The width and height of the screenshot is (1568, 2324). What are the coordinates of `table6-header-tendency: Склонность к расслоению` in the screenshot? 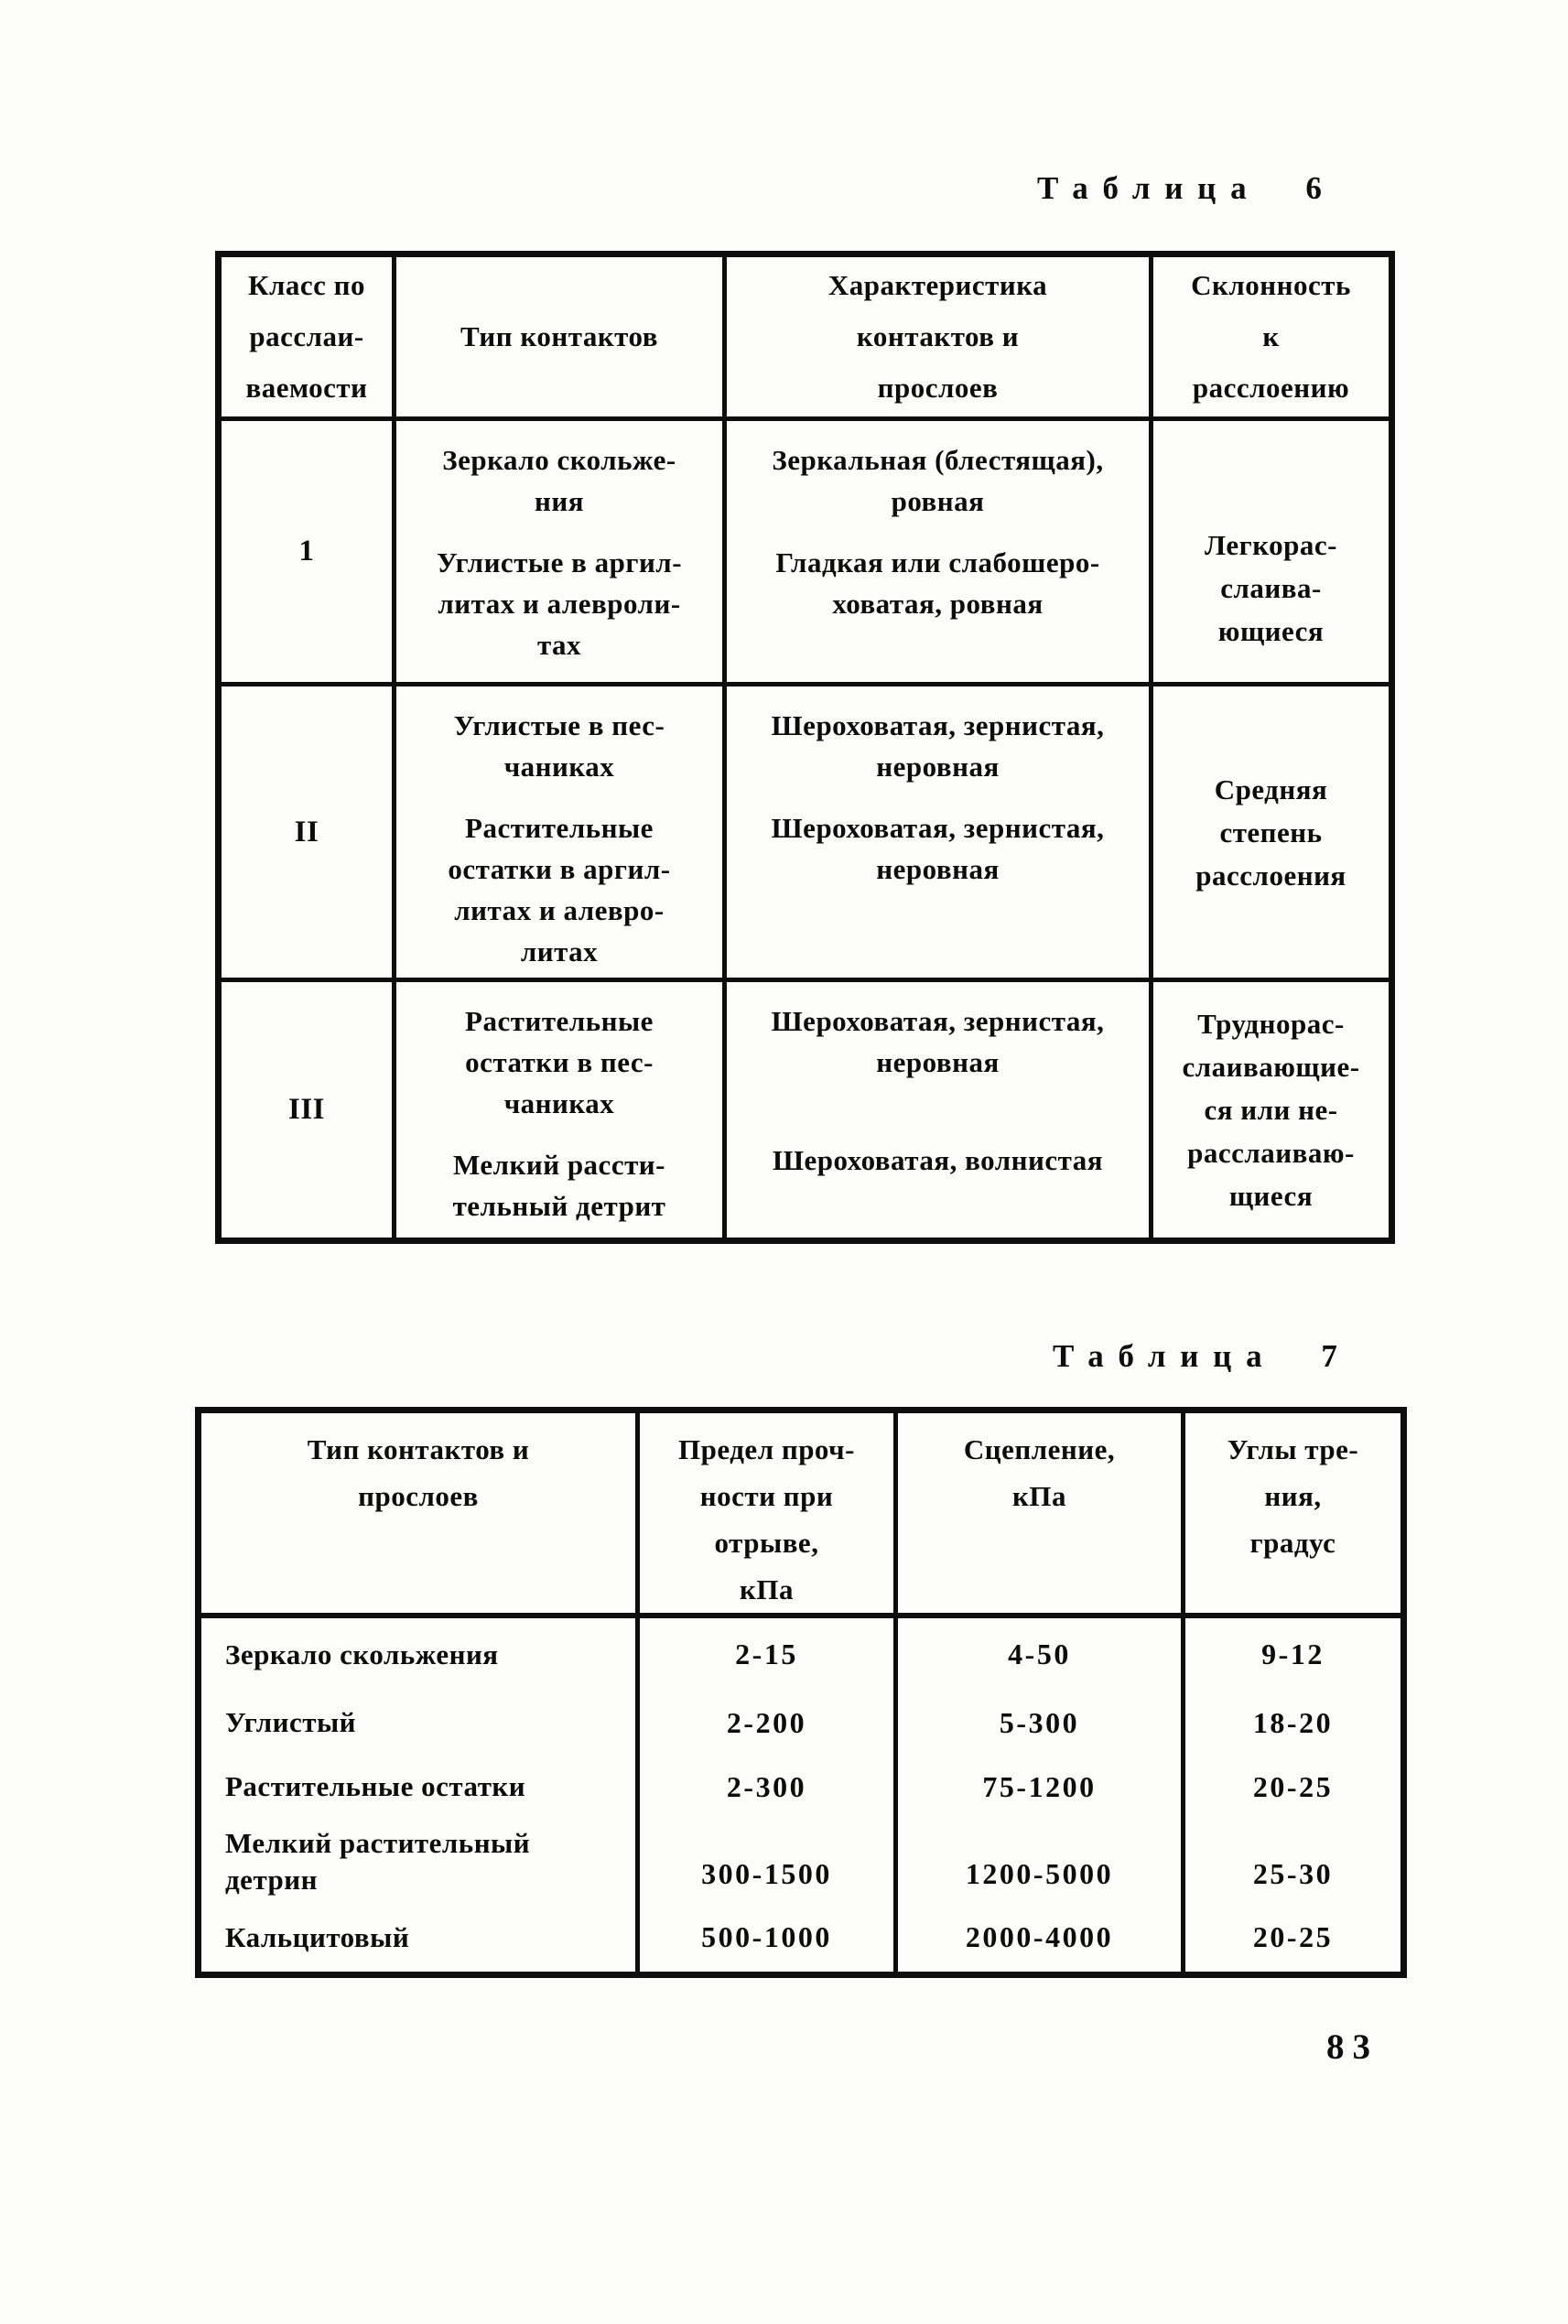 It's located at (1272, 336).